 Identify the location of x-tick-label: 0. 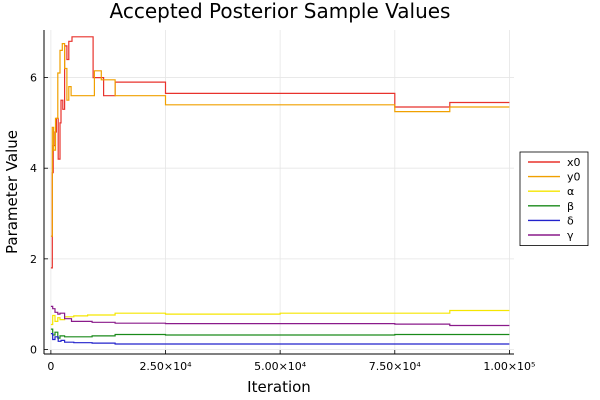
(50, 366).